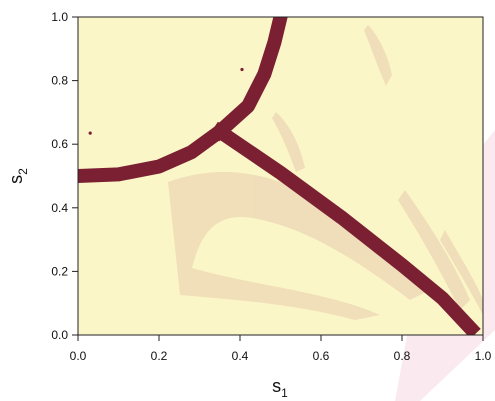 The width and height of the screenshot is (495, 401). What do you see at coordinates (281, 349) in the screenshot?
I see `x-axis: 0.0 0.2 0.4 0.6 0.8 1.0` at bounding box center [281, 349].